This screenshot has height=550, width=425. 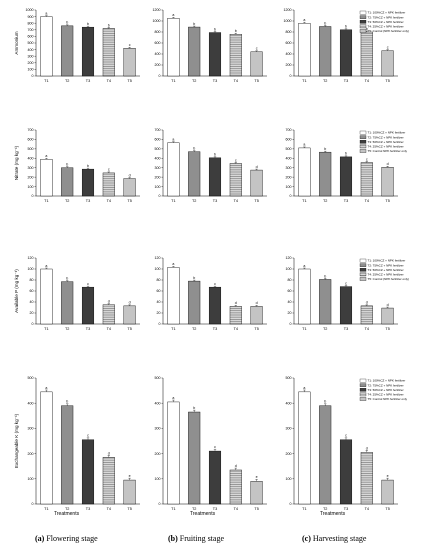 I want to click on y-tick-label: 20, so click(x=32, y=313).